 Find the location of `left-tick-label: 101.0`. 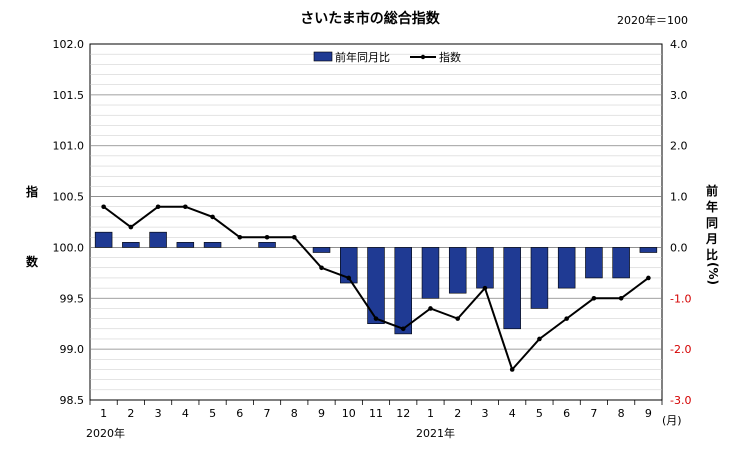

left-tick-label: 101.0 is located at coordinates (69, 146).